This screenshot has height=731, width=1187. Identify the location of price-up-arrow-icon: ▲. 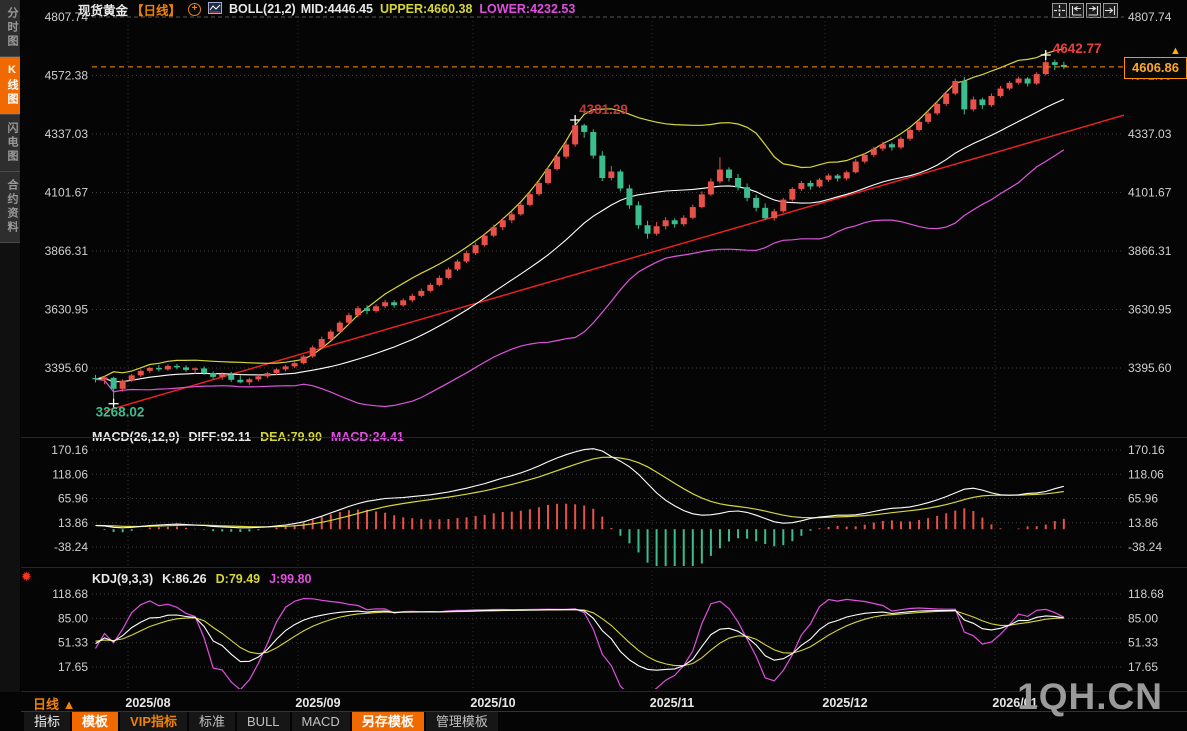
(1175, 50).